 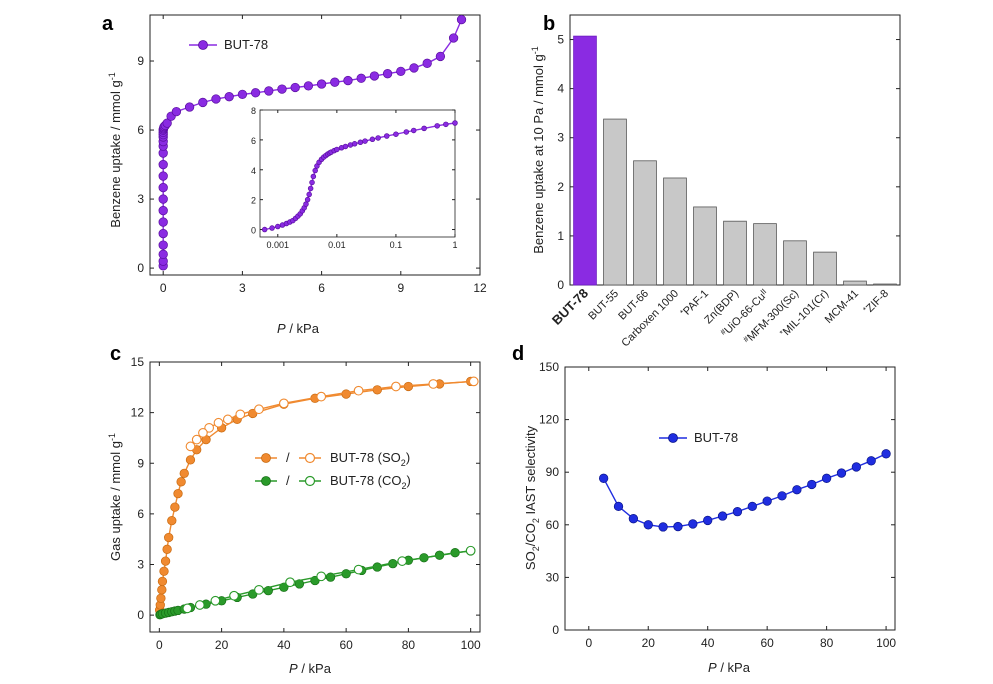 What do you see at coordinates (310, 481) in the screenshot?
I see `legend-marker-co2-des` at bounding box center [310, 481].